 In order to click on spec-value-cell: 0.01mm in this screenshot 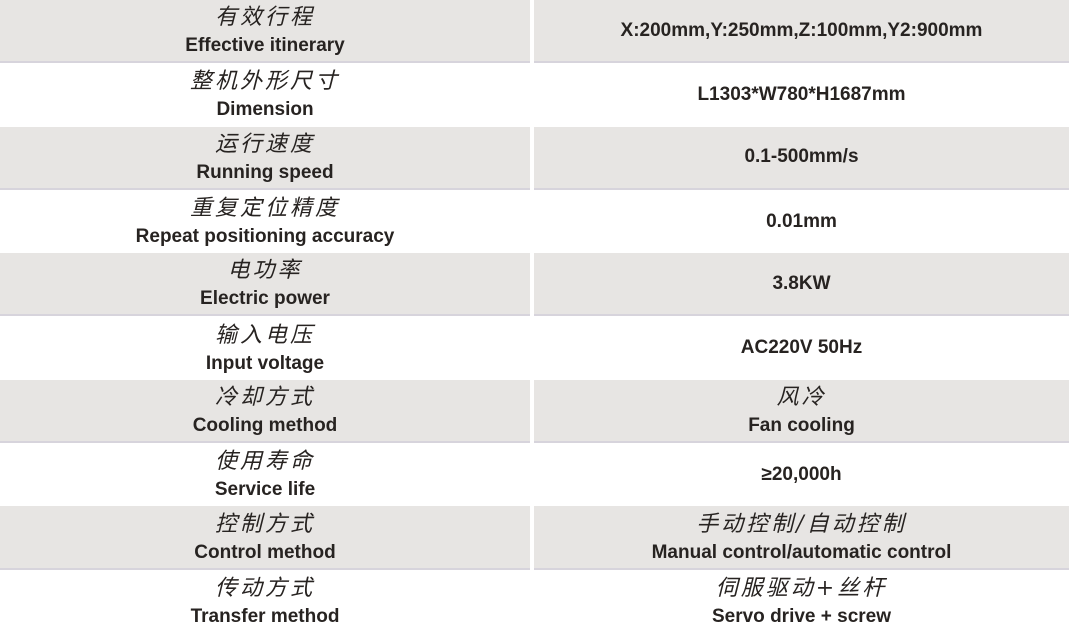, I will do `click(801, 221)`.